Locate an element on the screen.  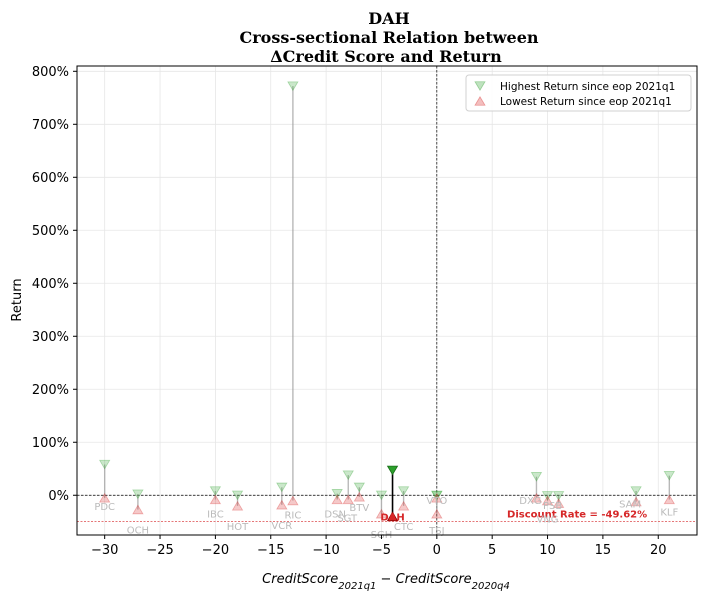
point-label: TSJ is located at coordinates (436, 531).